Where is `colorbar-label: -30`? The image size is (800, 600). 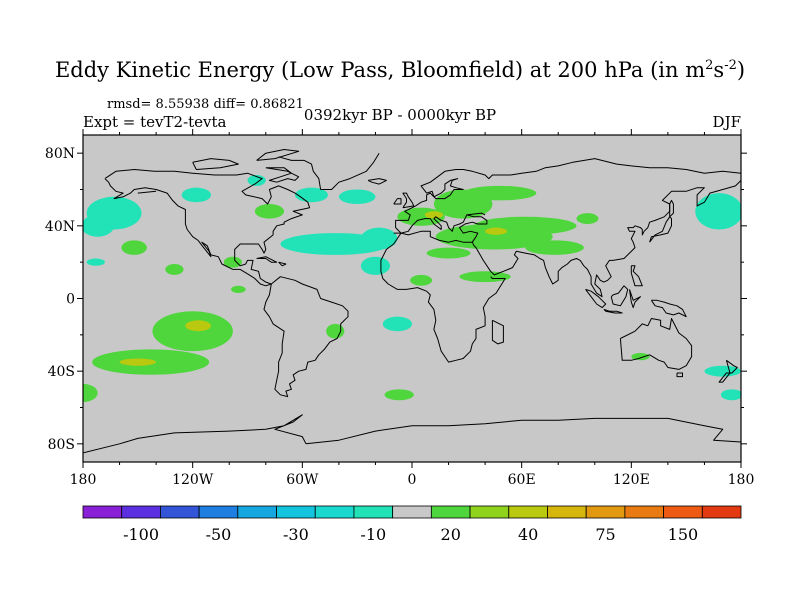 colorbar-label: -30 is located at coordinates (296, 534).